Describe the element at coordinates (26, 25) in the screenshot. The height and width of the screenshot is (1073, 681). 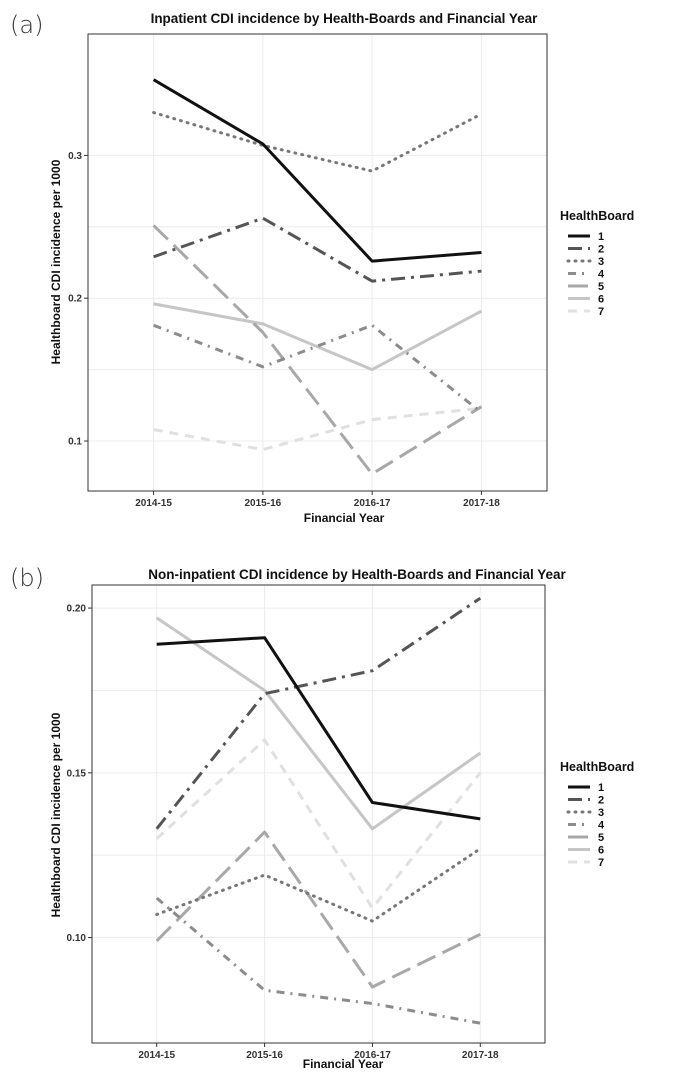
I see `panel-label: (a)` at that location.